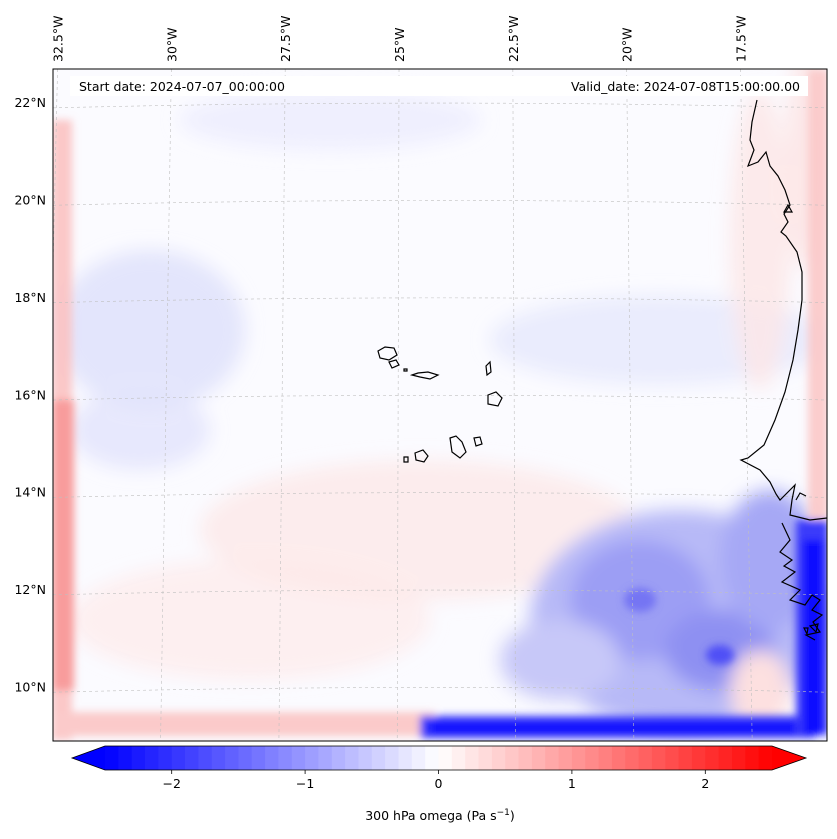 The image size is (837, 839). I want to click on latitude-labels: 22°N 20°N 18°N 16°N 14°N 12°N 10°N, so click(30, 394).